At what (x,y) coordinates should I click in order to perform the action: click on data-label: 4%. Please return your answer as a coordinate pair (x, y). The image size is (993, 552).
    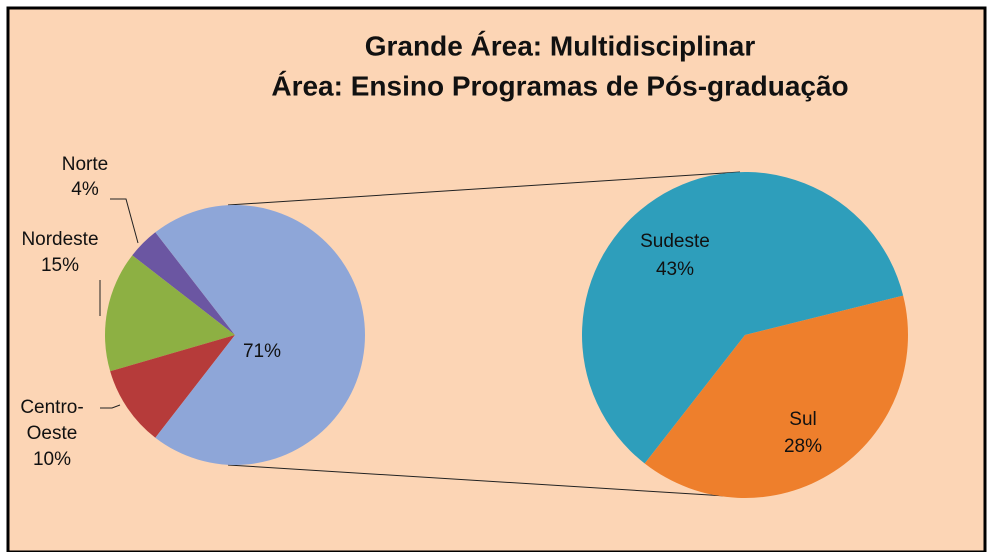
    Looking at the image, I should click on (85, 189).